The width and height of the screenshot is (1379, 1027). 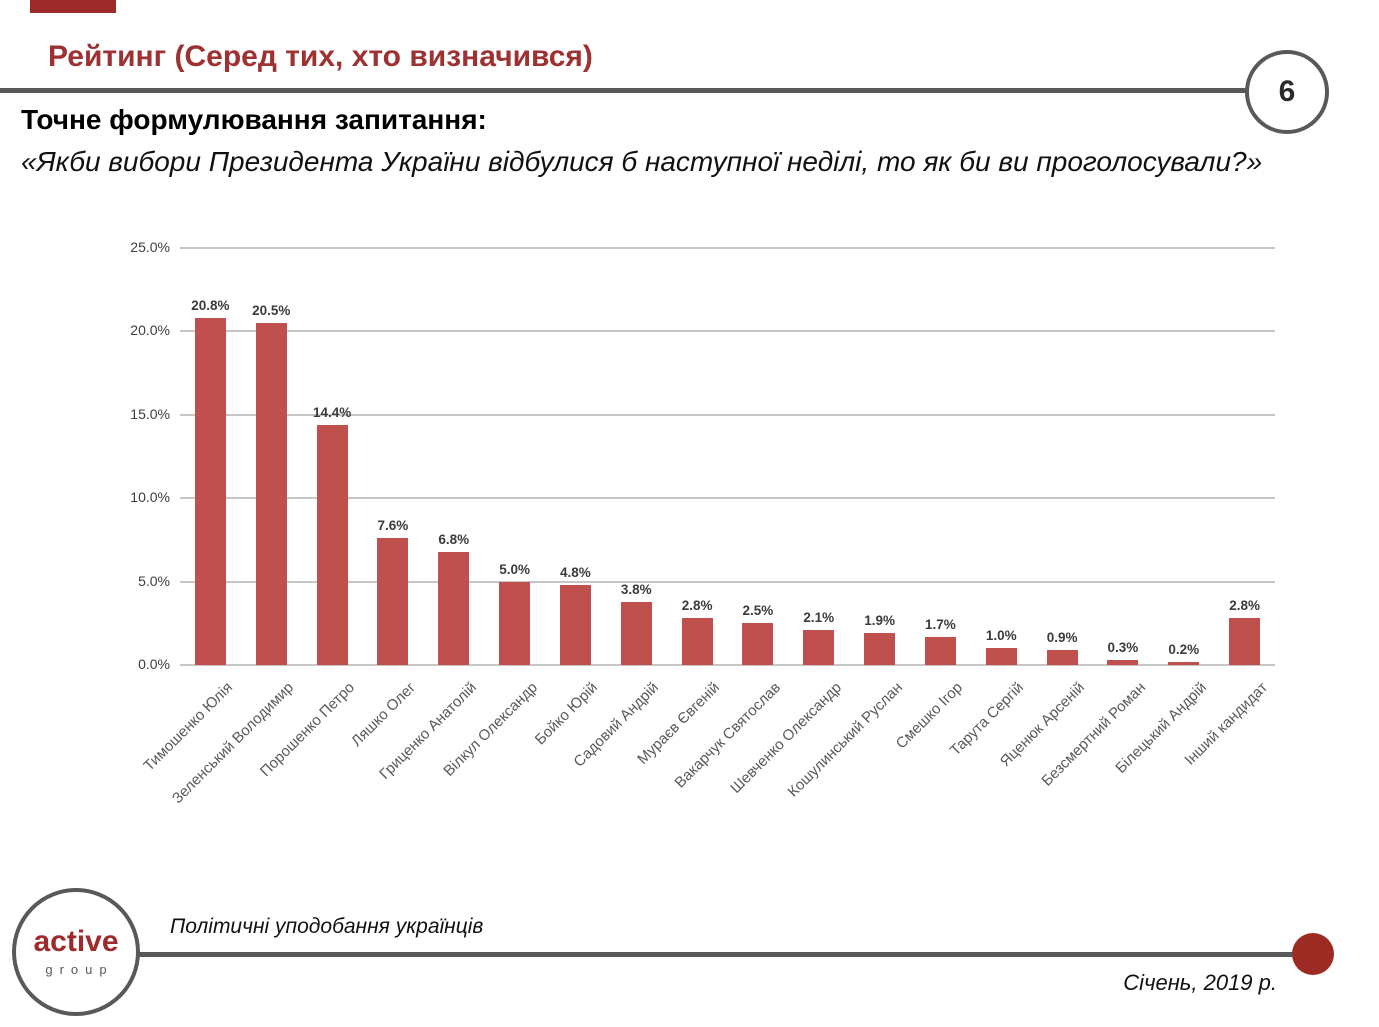 What do you see at coordinates (1093, 734) in the screenshot?
I see `x-axis-category-label: Безсмертний Роман` at bounding box center [1093, 734].